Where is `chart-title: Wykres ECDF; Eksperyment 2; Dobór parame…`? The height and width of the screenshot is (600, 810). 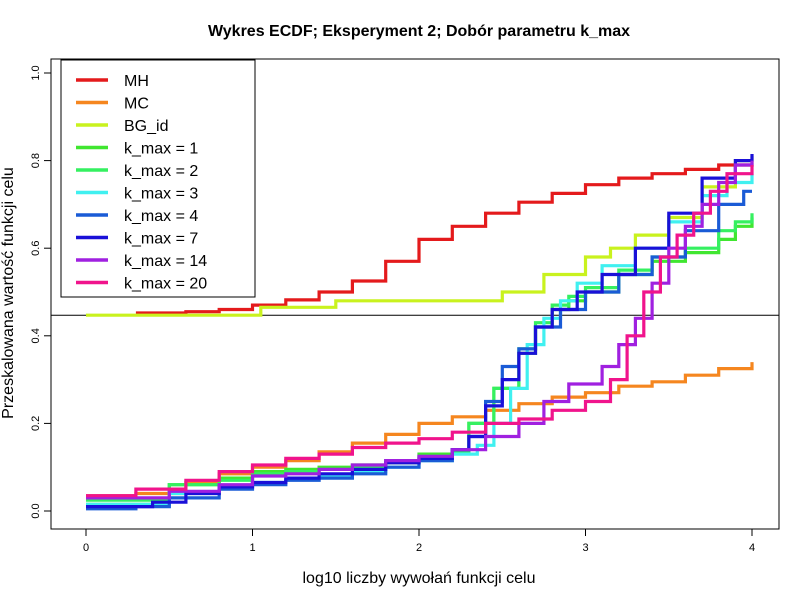
chart-title: Wykres ECDF; Eksperyment 2; Dobór parame… is located at coordinates (419, 31).